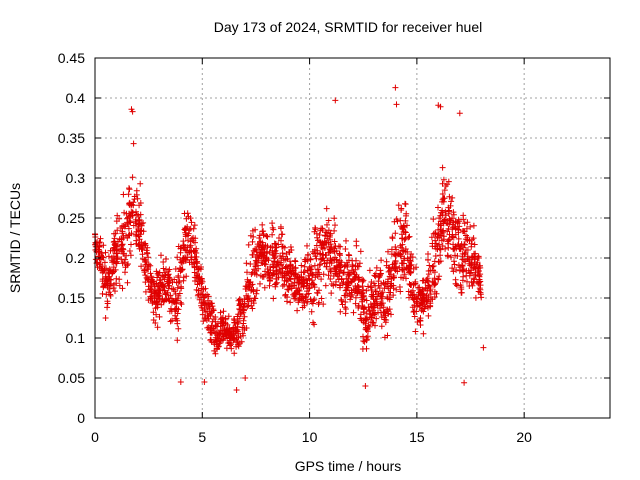 This screenshot has width=640, height=480. Describe the element at coordinates (524, 437) in the screenshot. I see `x-tick-label: 20` at that location.